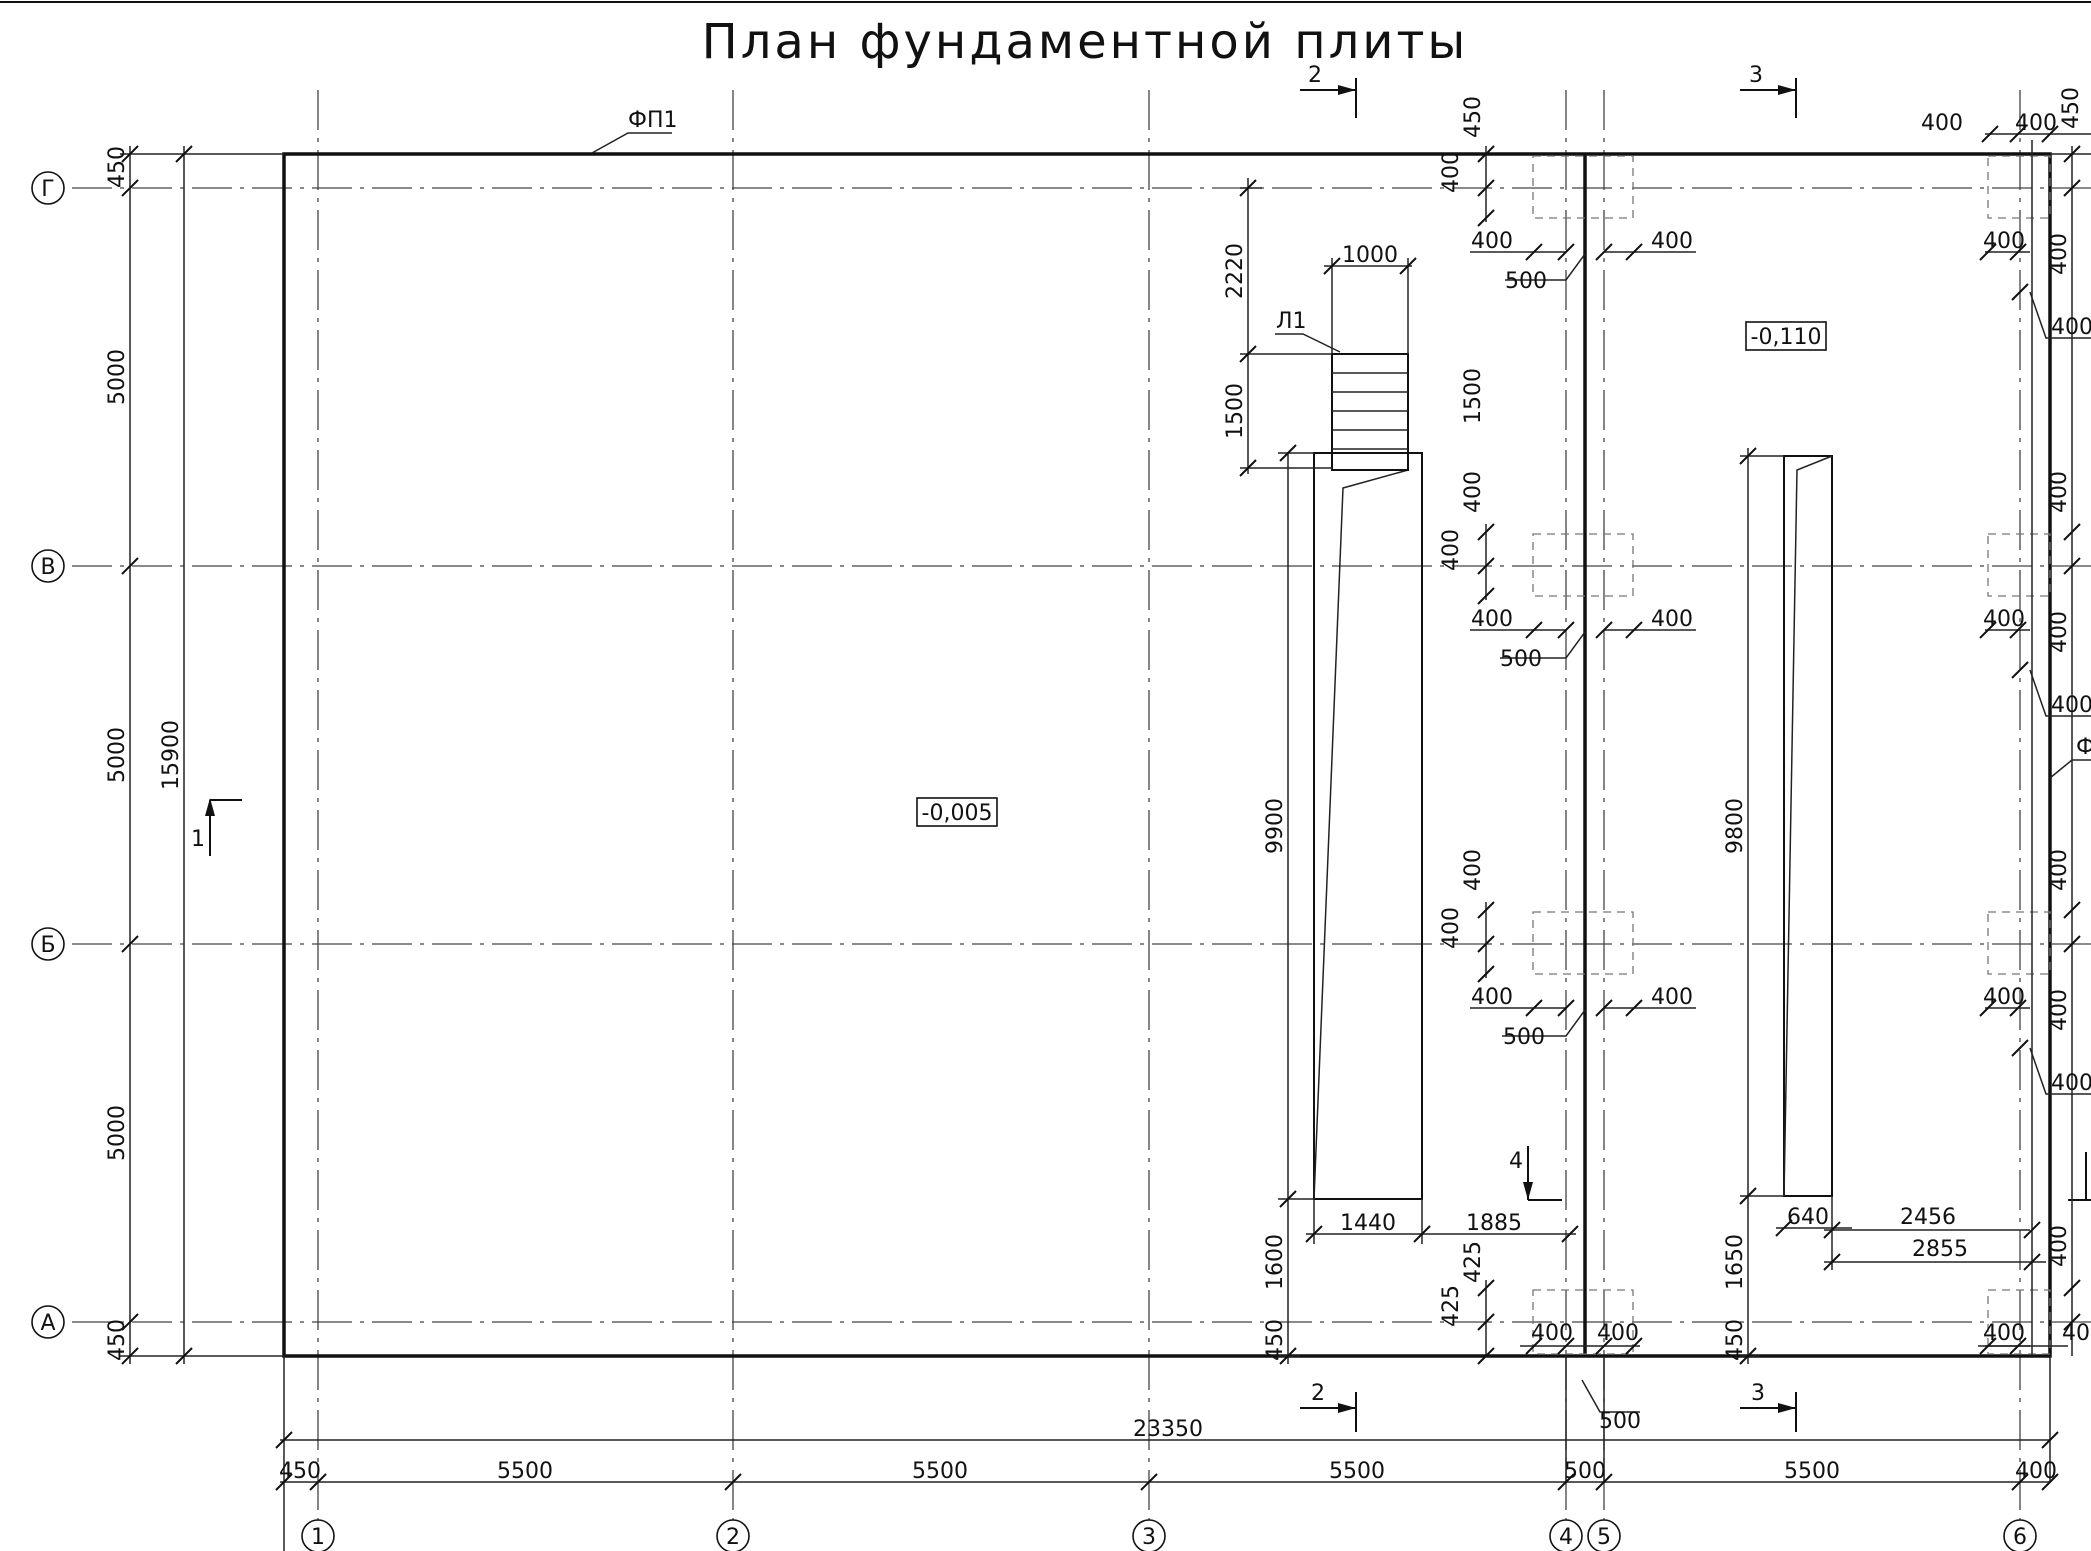  What do you see at coordinates (2071, 705) in the screenshot?
I see `dim-400-leader-v: 400` at bounding box center [2071, 705].